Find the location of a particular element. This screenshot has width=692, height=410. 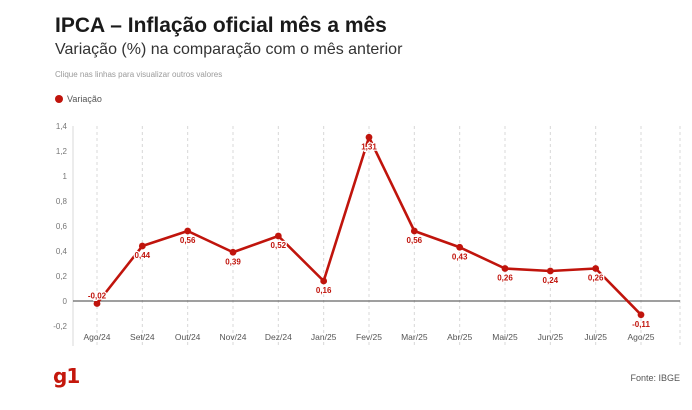

legend-label: Variação is located at coordinates (84, 99).